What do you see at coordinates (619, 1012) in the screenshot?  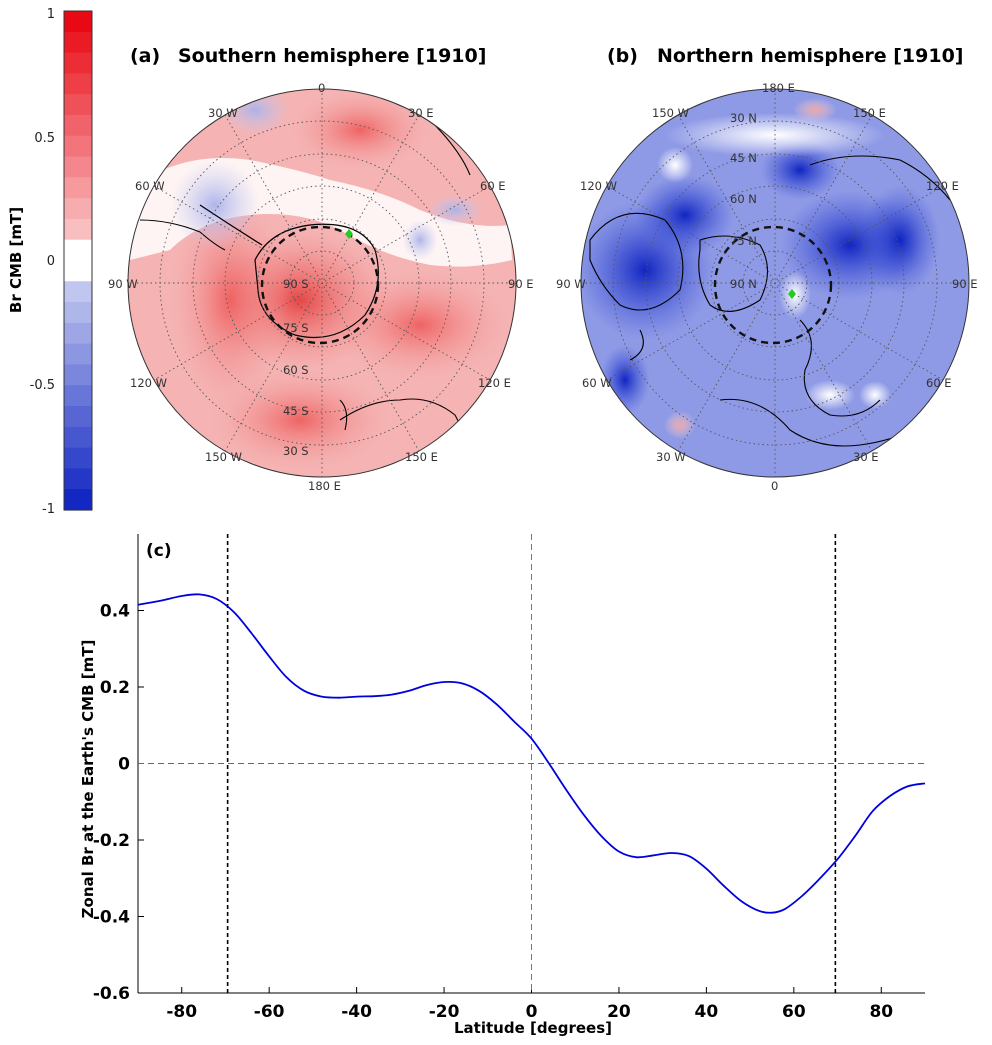 I see `x-tick-label: 20` at bounding box center [619, 1012].